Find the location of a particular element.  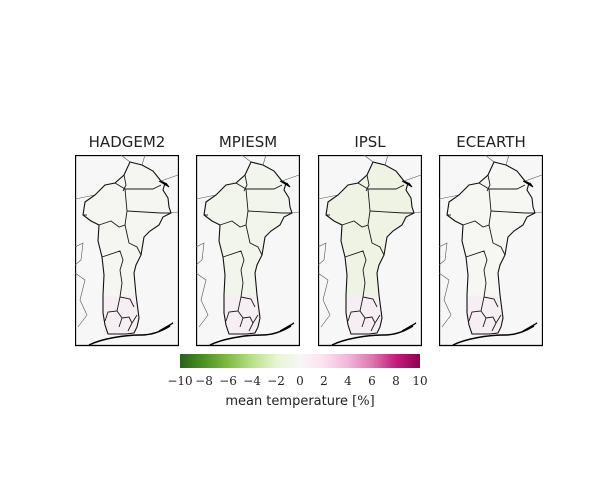

colorbar-tick-label: −8 is located at coordinates (204, 381).